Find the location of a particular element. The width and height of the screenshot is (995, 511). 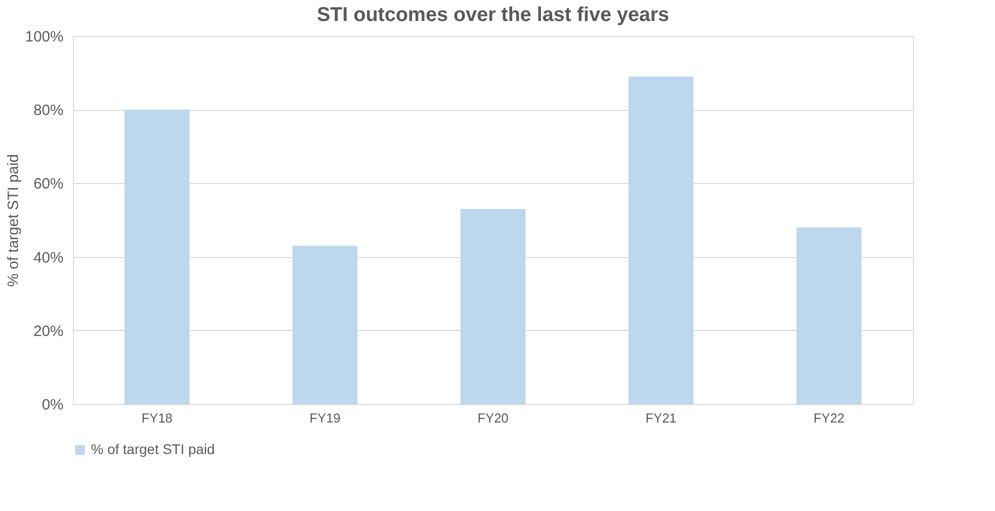

x-tick-label: FY20 is located at coordinates (493, 418).